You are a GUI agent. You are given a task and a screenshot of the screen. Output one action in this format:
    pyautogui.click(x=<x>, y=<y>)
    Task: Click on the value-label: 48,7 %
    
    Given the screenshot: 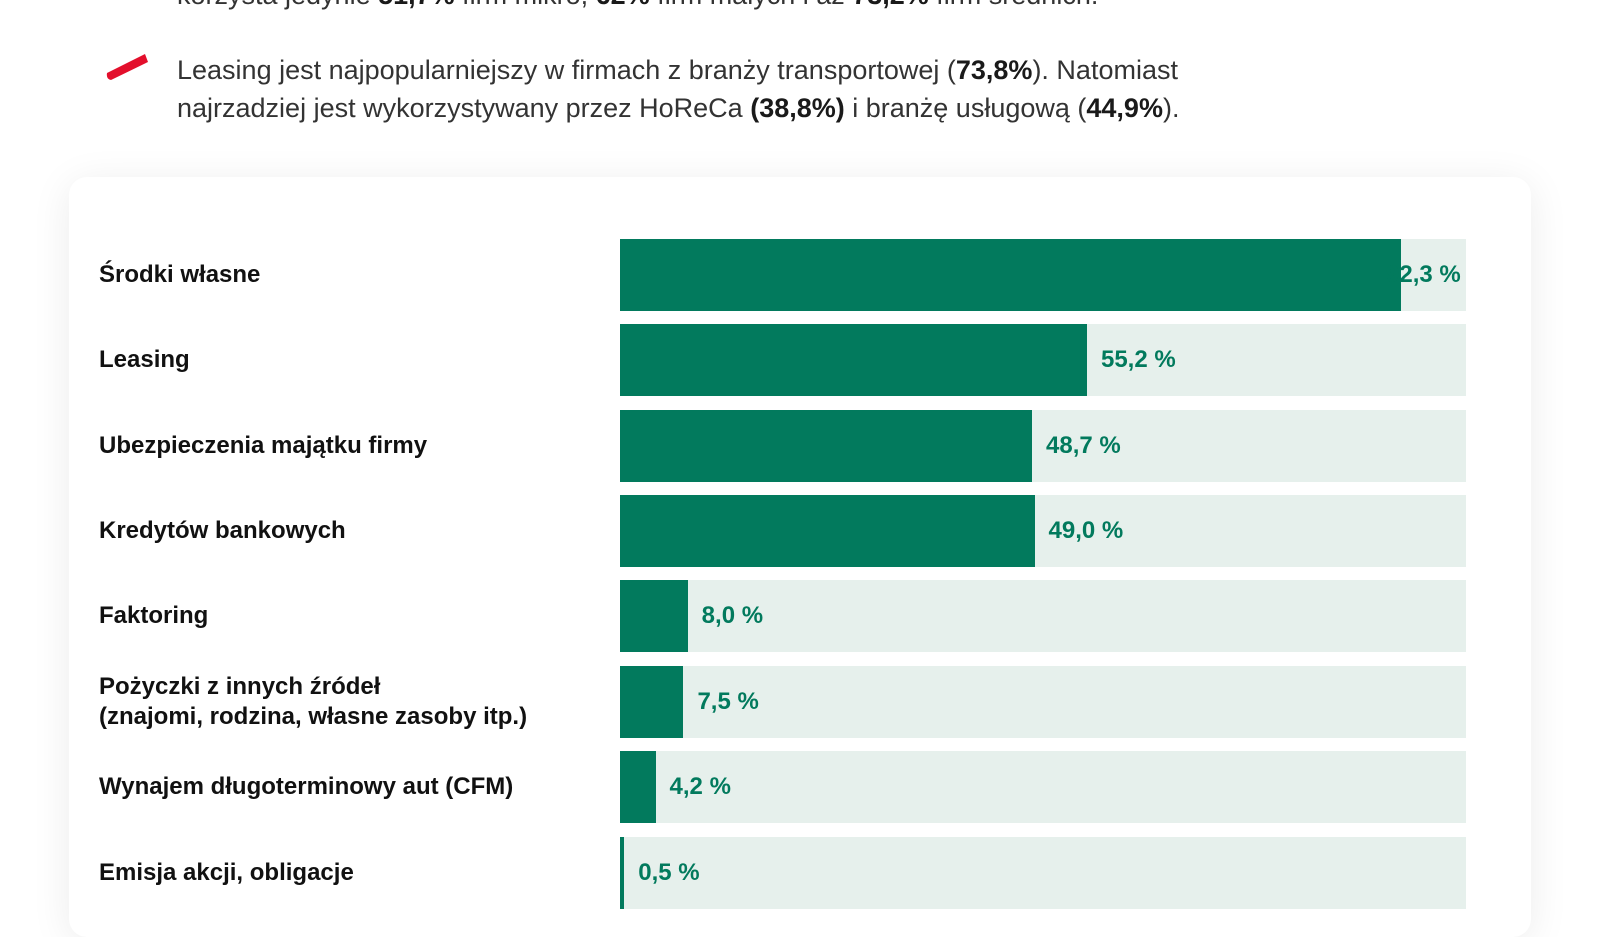 What is the action you would take?
    pyautogui.click(x=1083, y=445)
    